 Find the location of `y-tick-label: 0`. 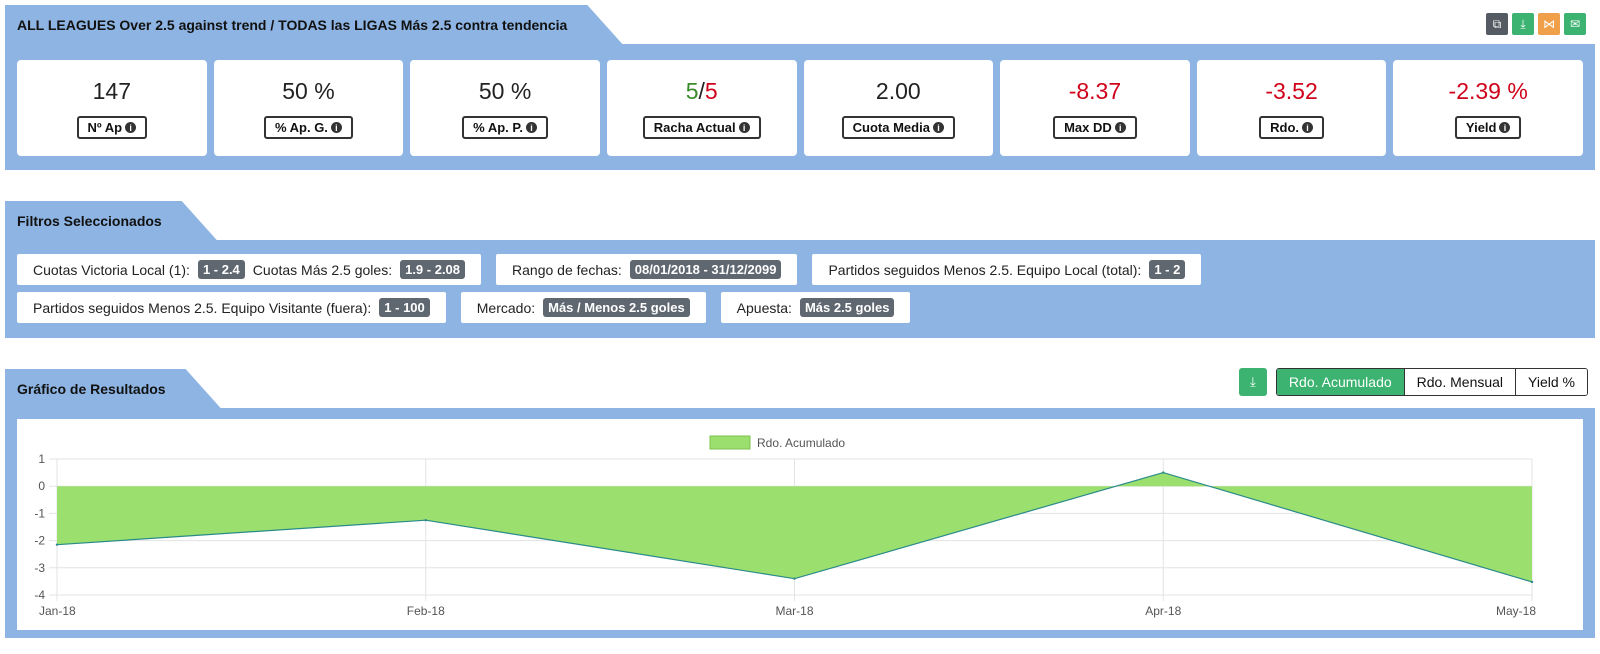

y-tick-label: 0 is located at coordinates (41, 486).